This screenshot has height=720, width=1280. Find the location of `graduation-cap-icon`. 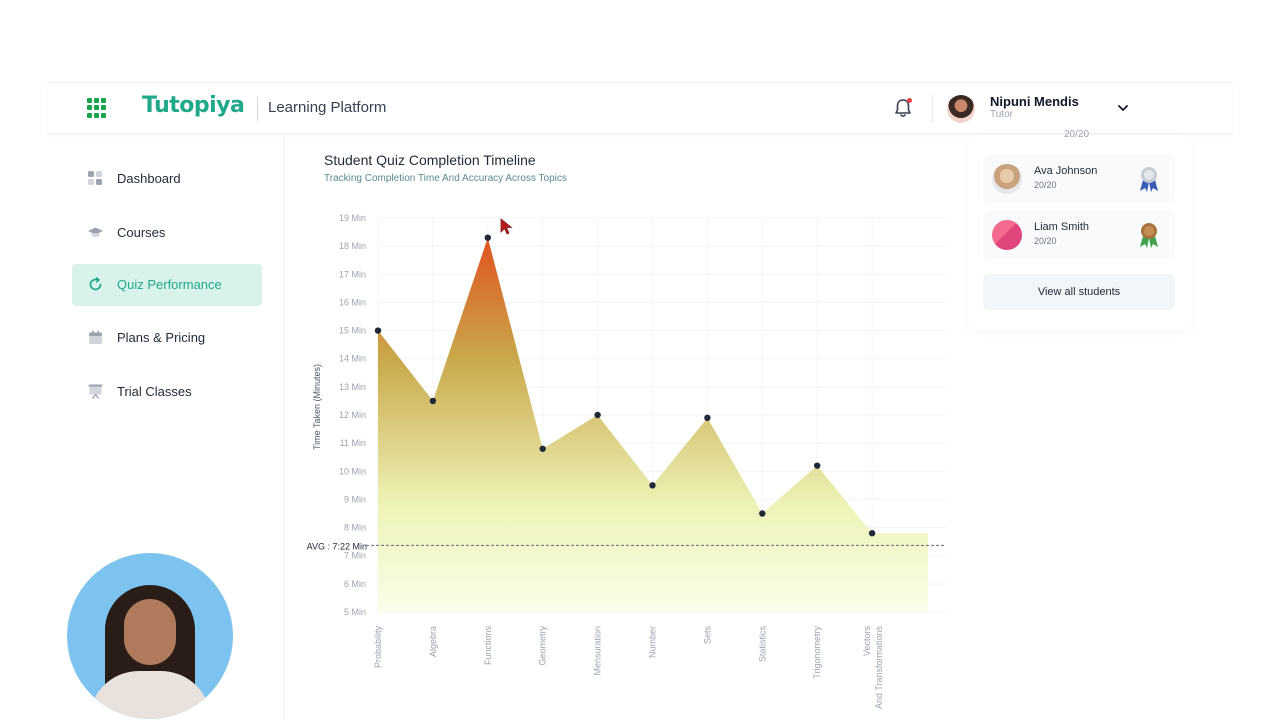

graduation-cap-icon is located at coordinates (95, 232).